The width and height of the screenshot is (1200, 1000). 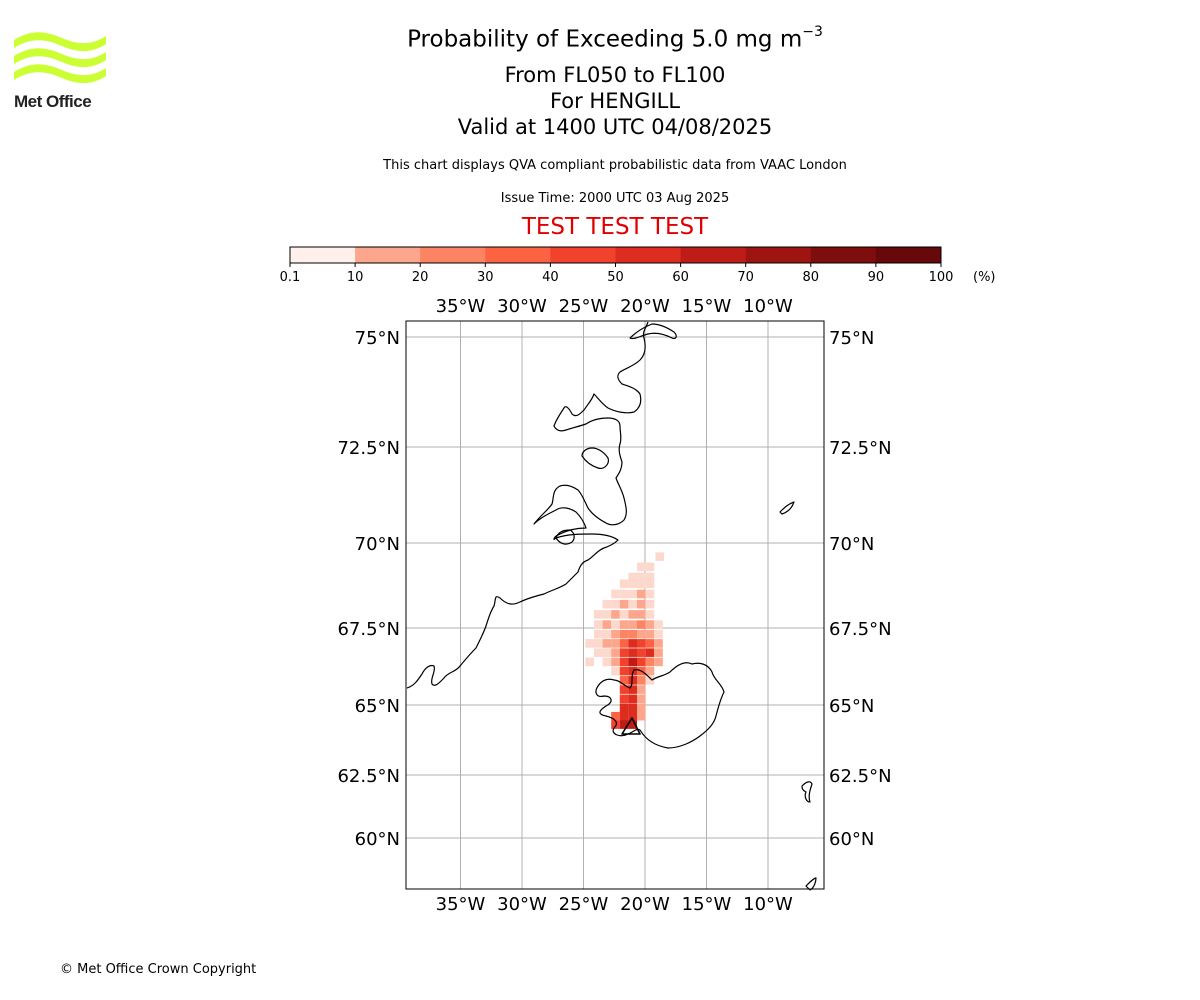 I want to click on colorbar, so click(x=615, y=256).